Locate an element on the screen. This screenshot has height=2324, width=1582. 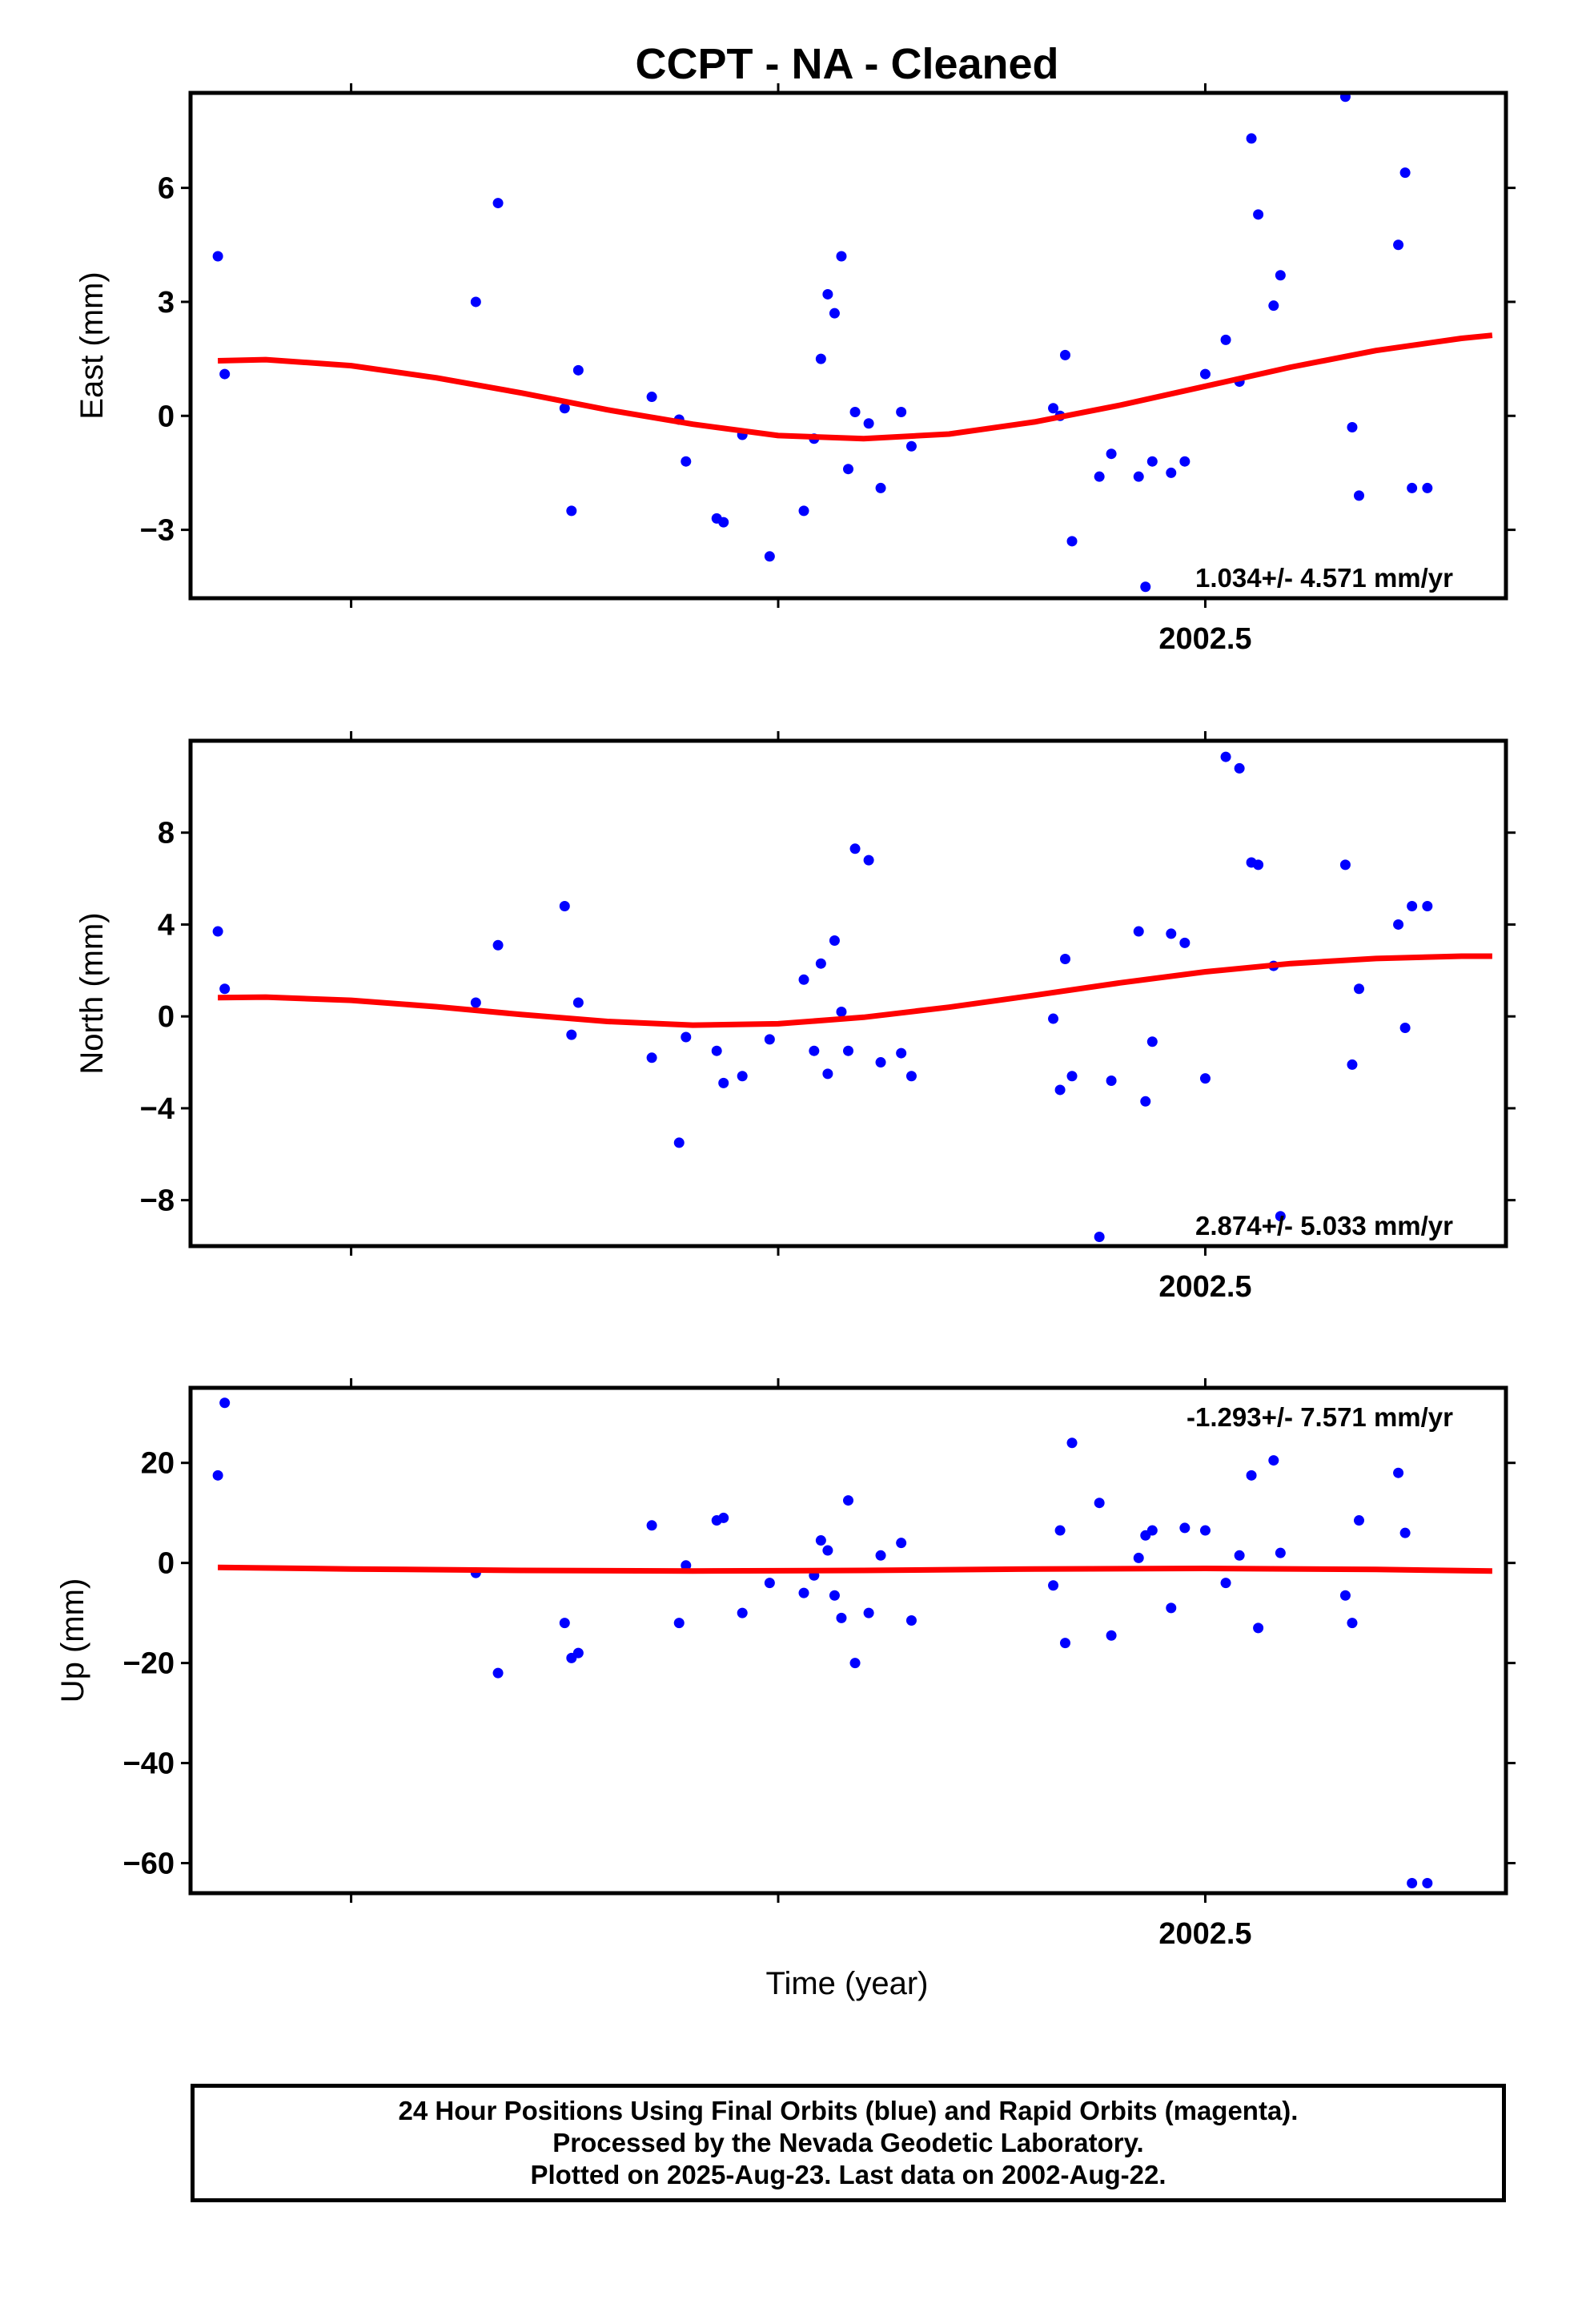
east-y-axis-label: East (mm) is located at coordinates (92, 345).